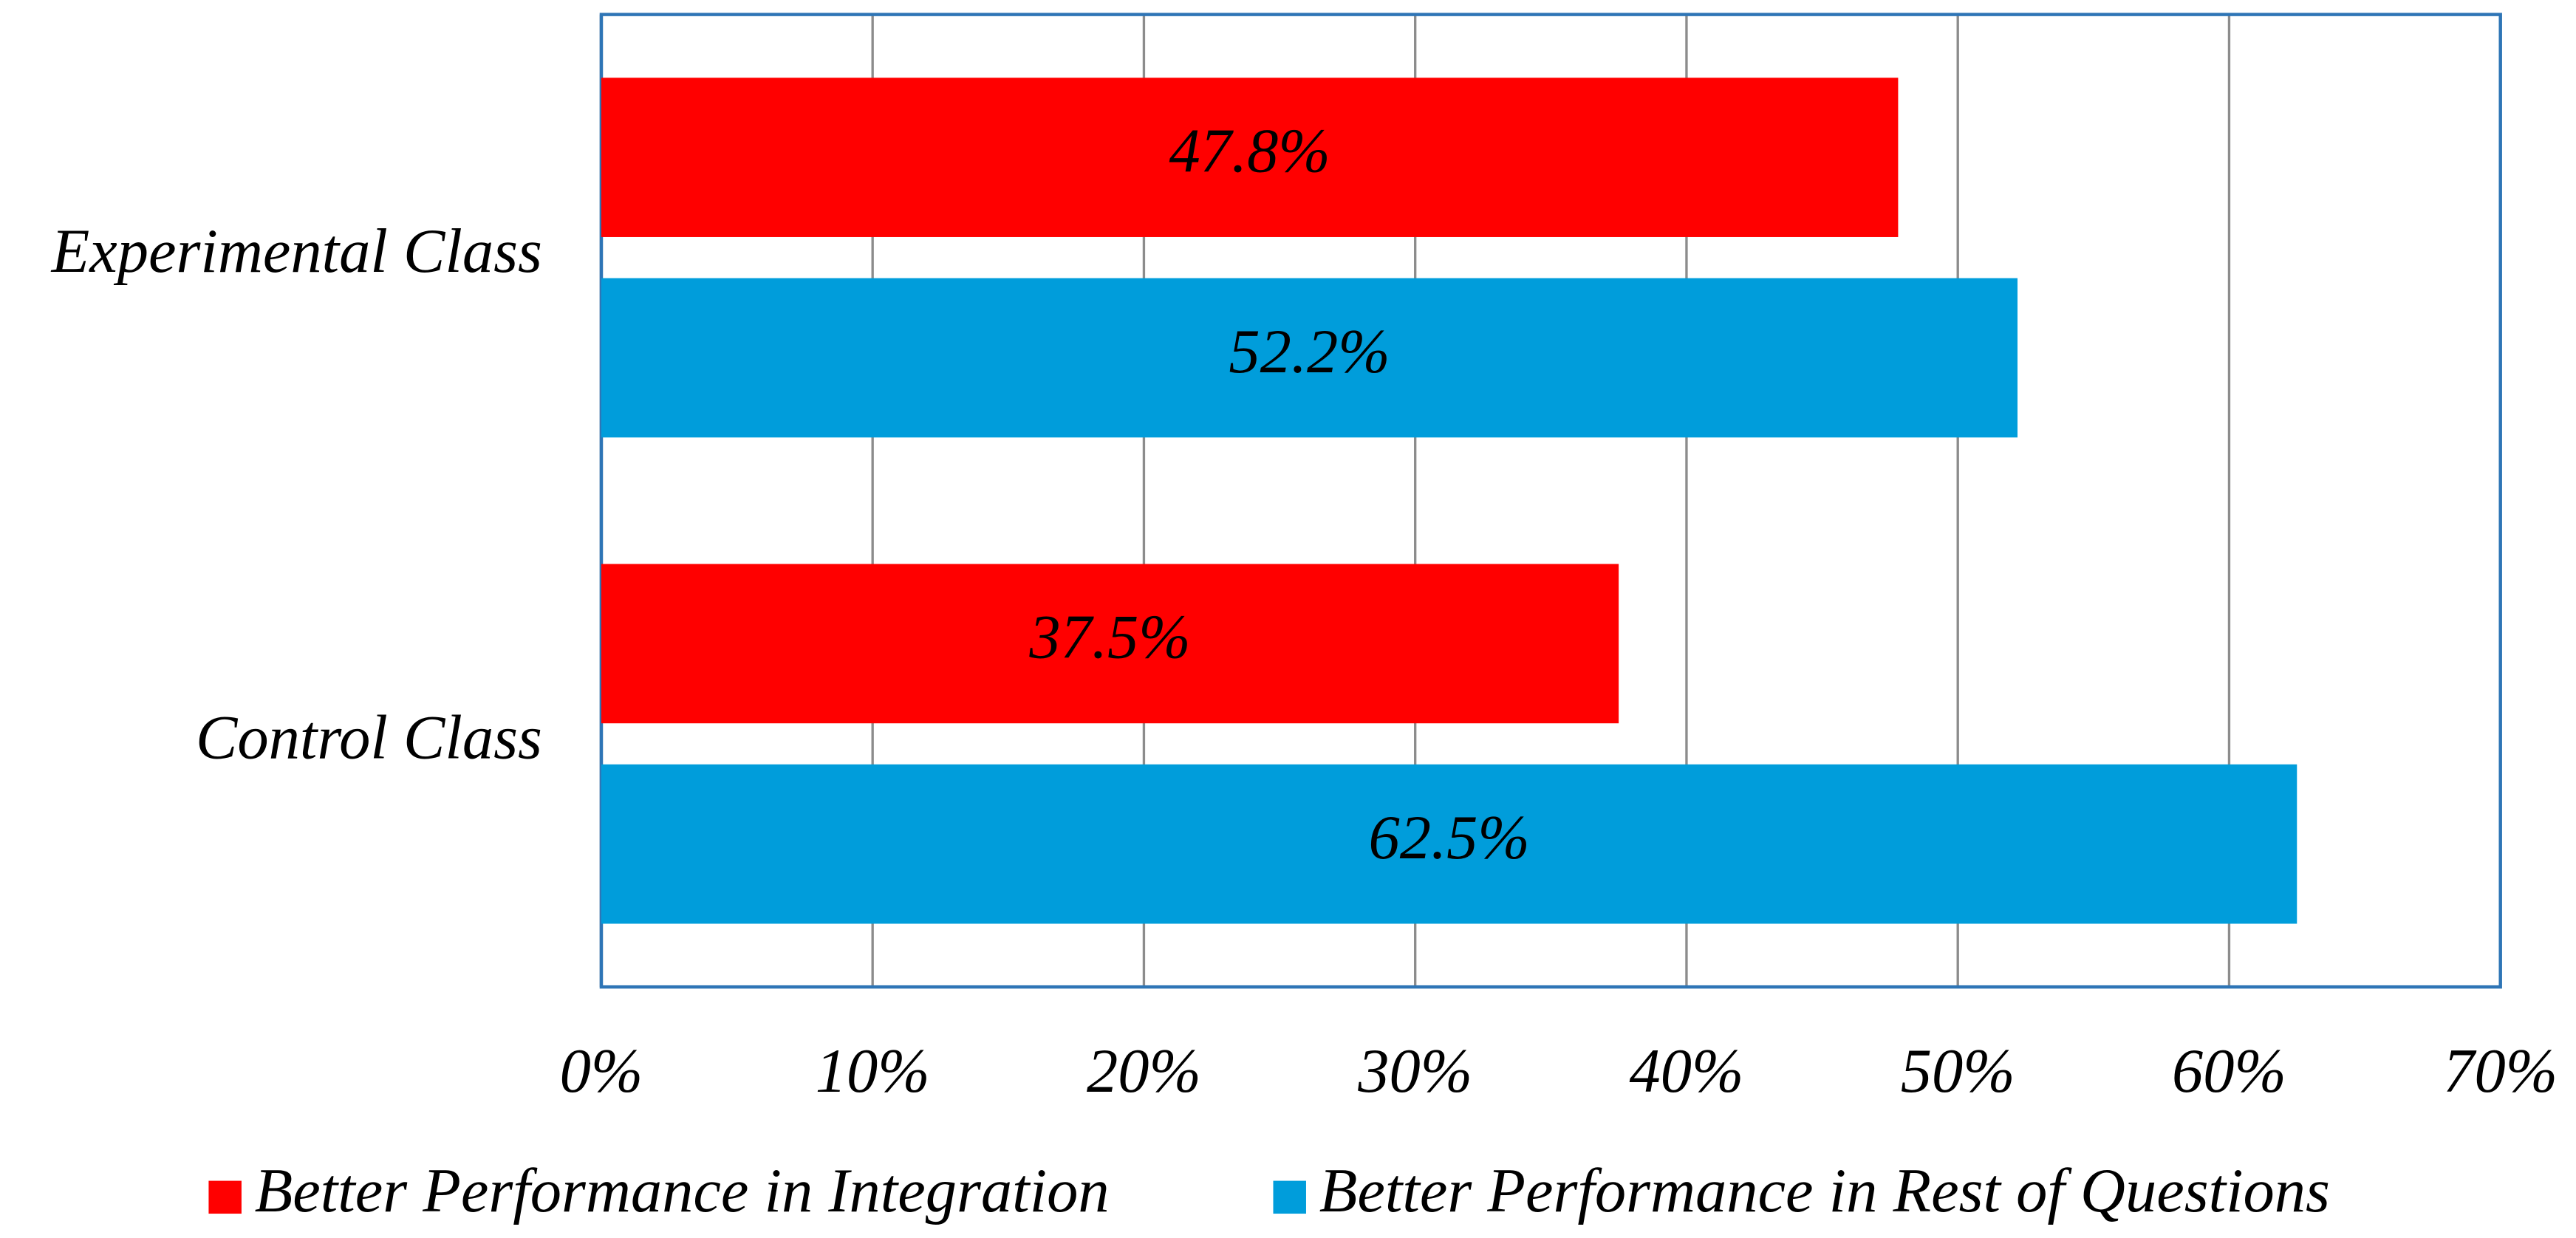  Describe the element at coordinates (1309, 352) in the screenshot. I see `value-label: 52.2%` at that location.